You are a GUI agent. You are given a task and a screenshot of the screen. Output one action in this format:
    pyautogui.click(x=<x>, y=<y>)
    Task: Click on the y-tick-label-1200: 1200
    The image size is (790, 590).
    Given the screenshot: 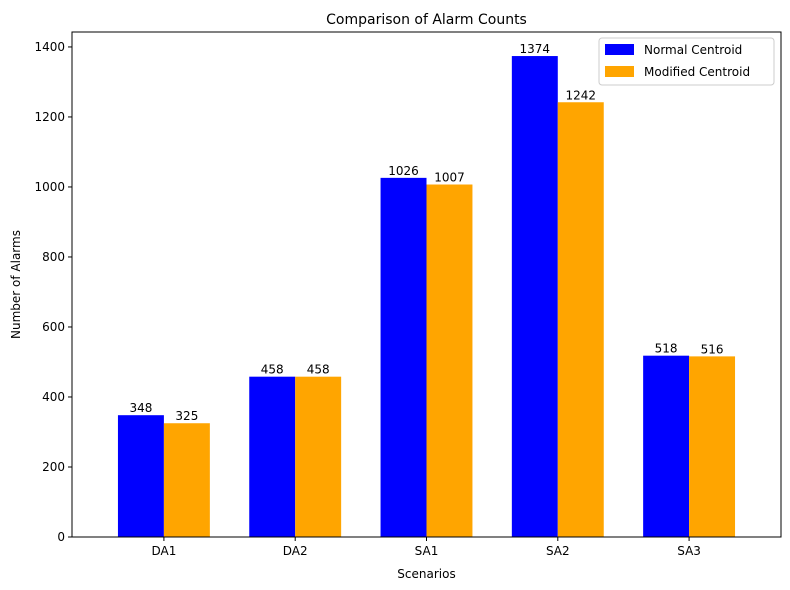 What is the action you would take?
    pyautogui.click(x=49, y=117)
    